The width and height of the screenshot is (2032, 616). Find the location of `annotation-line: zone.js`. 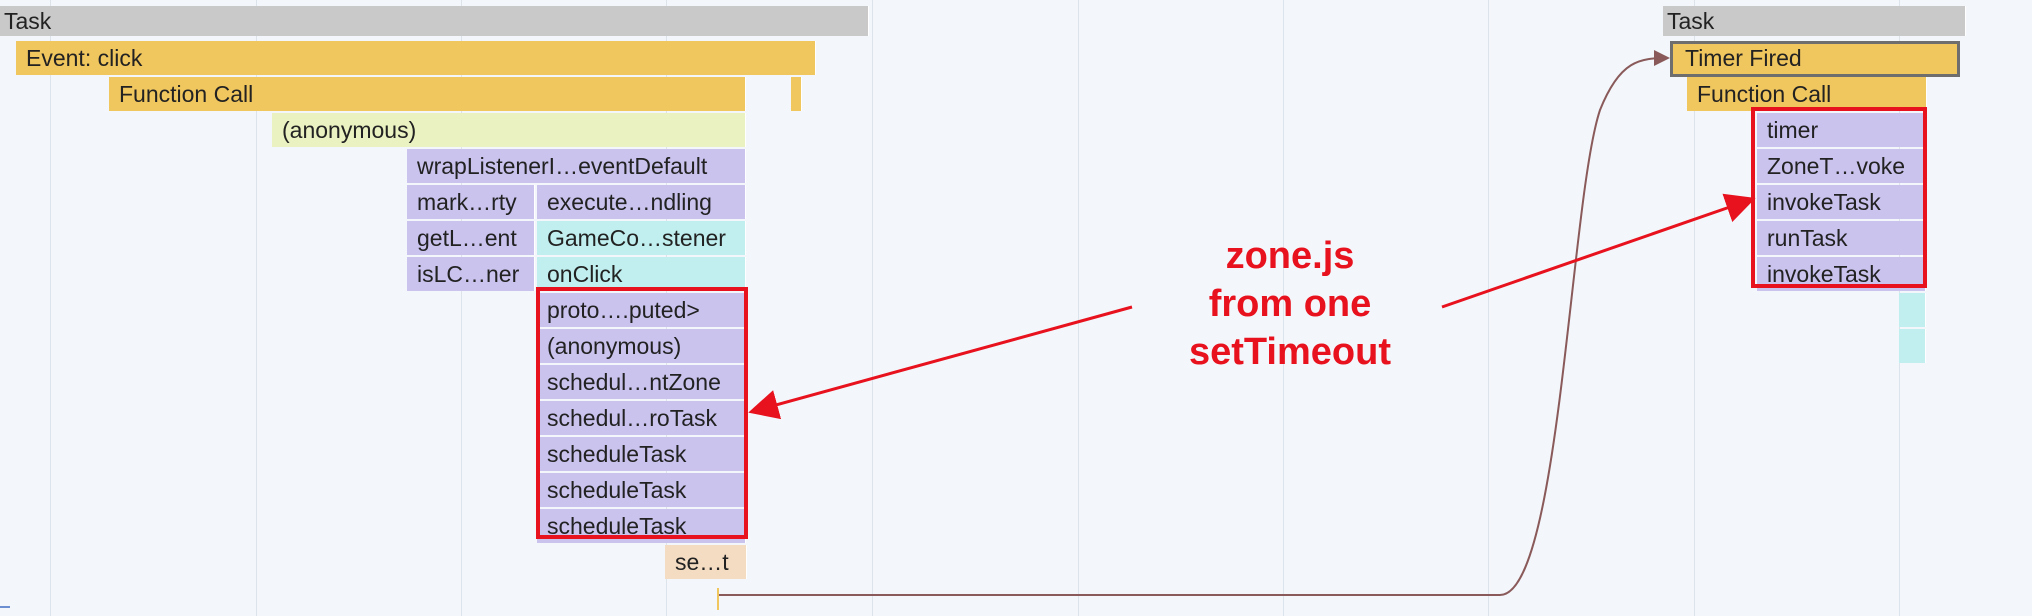

annotation-line: zone.js is located at coordinates (1290, 256).